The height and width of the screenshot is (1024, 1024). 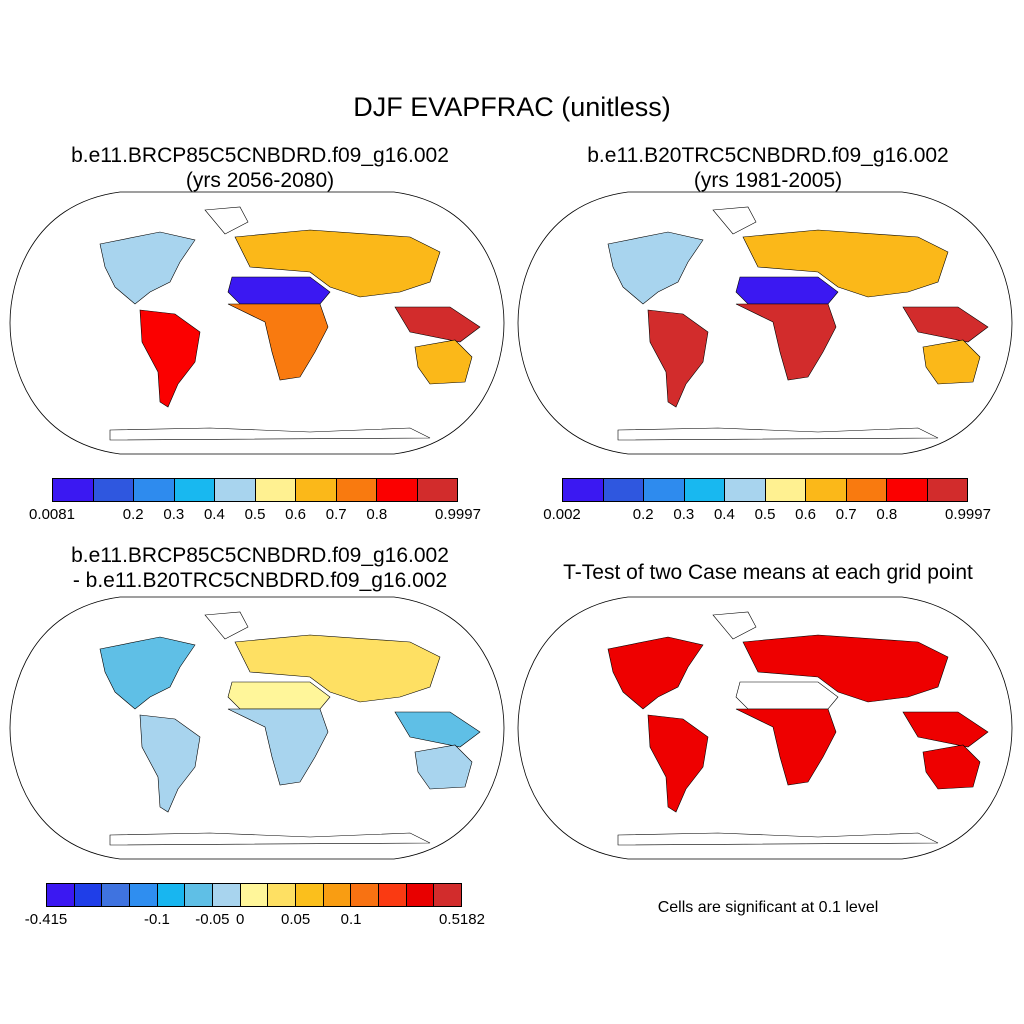 I want to click on colorbar-tick-label: 0.2, so click(x=643, y=514).